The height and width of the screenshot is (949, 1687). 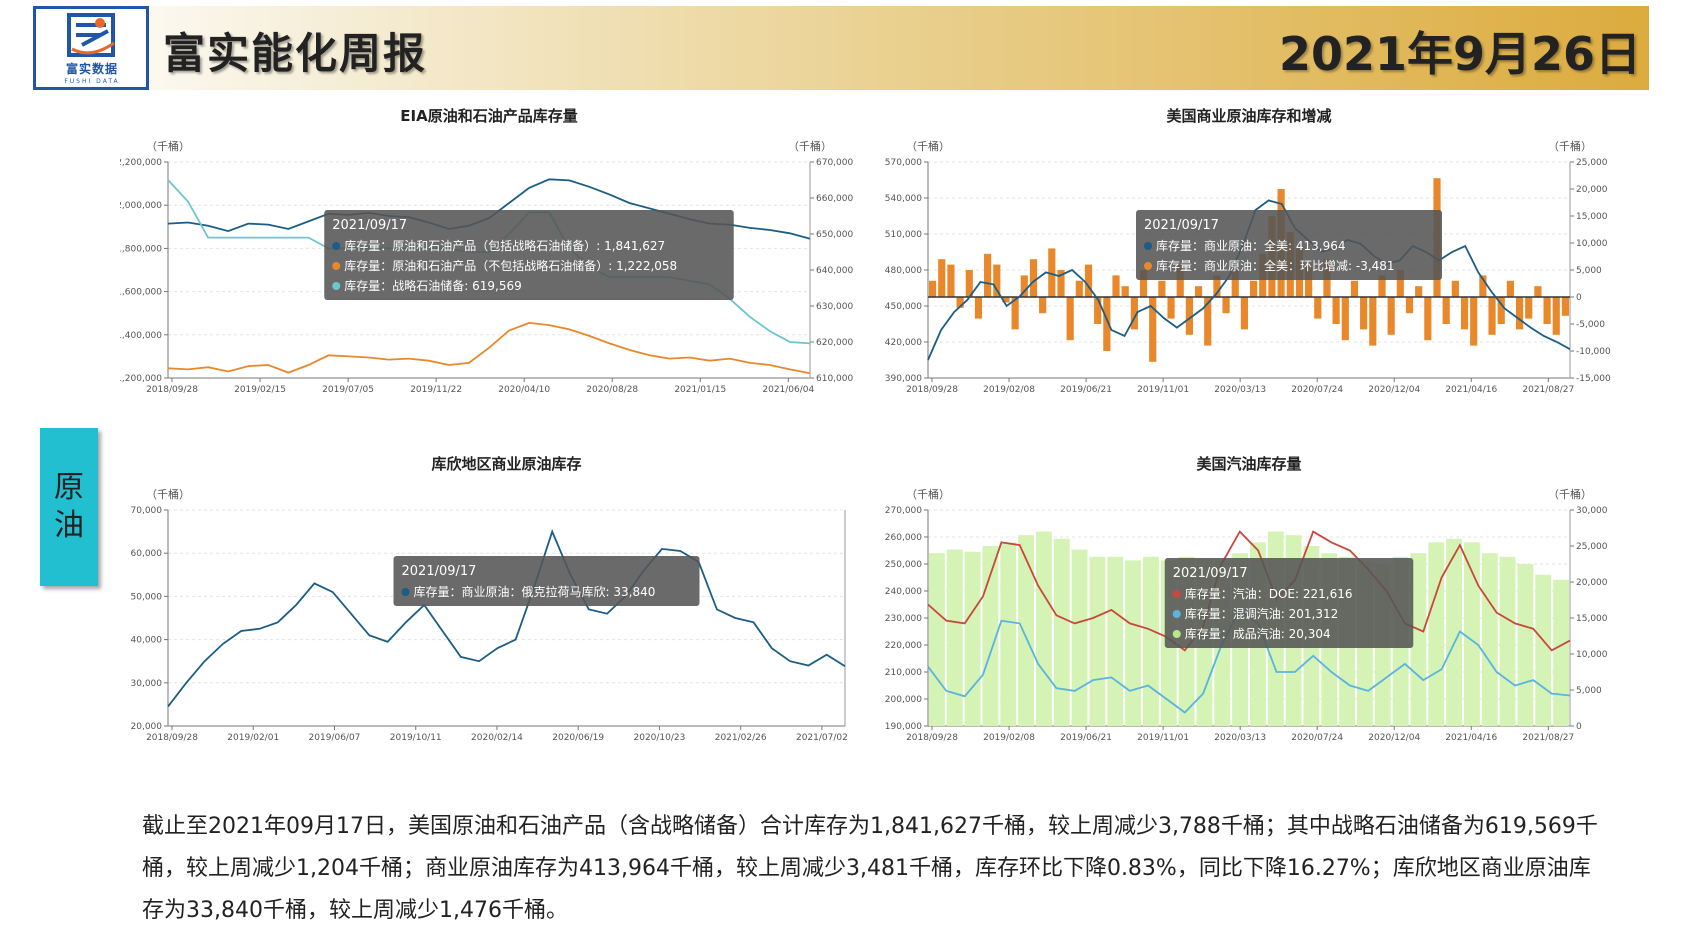 What do you see at coordinates (903, 271) in the screenshot?
I see `y-left-tick-label: 480,000` at bounding box center [903, 271].